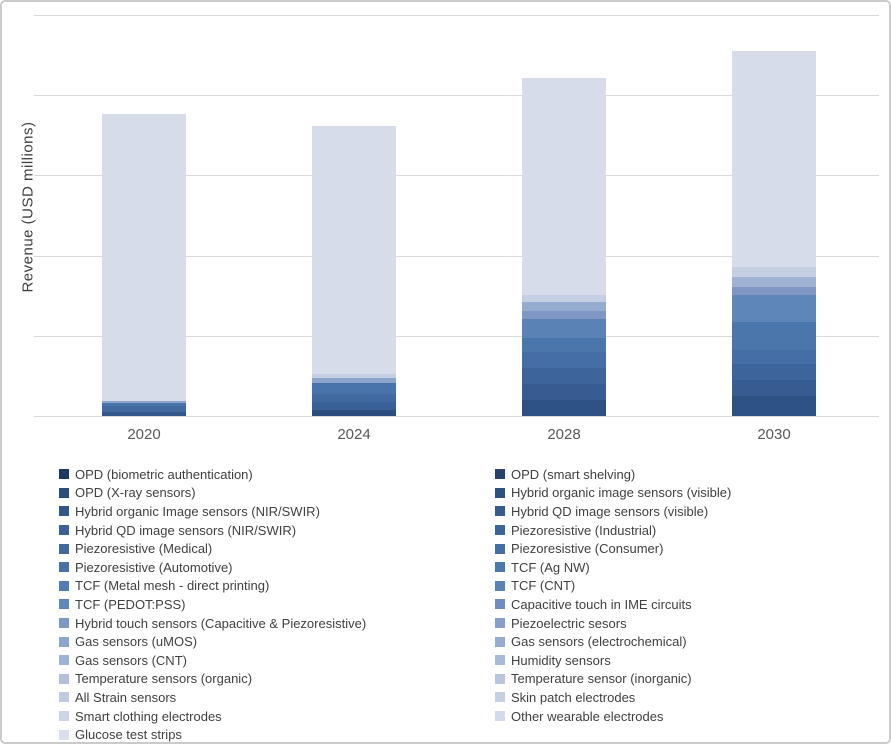 The image size is (891, 744). I want to click on y-axis-title: Revenue (USD millions), so click(28, 207).